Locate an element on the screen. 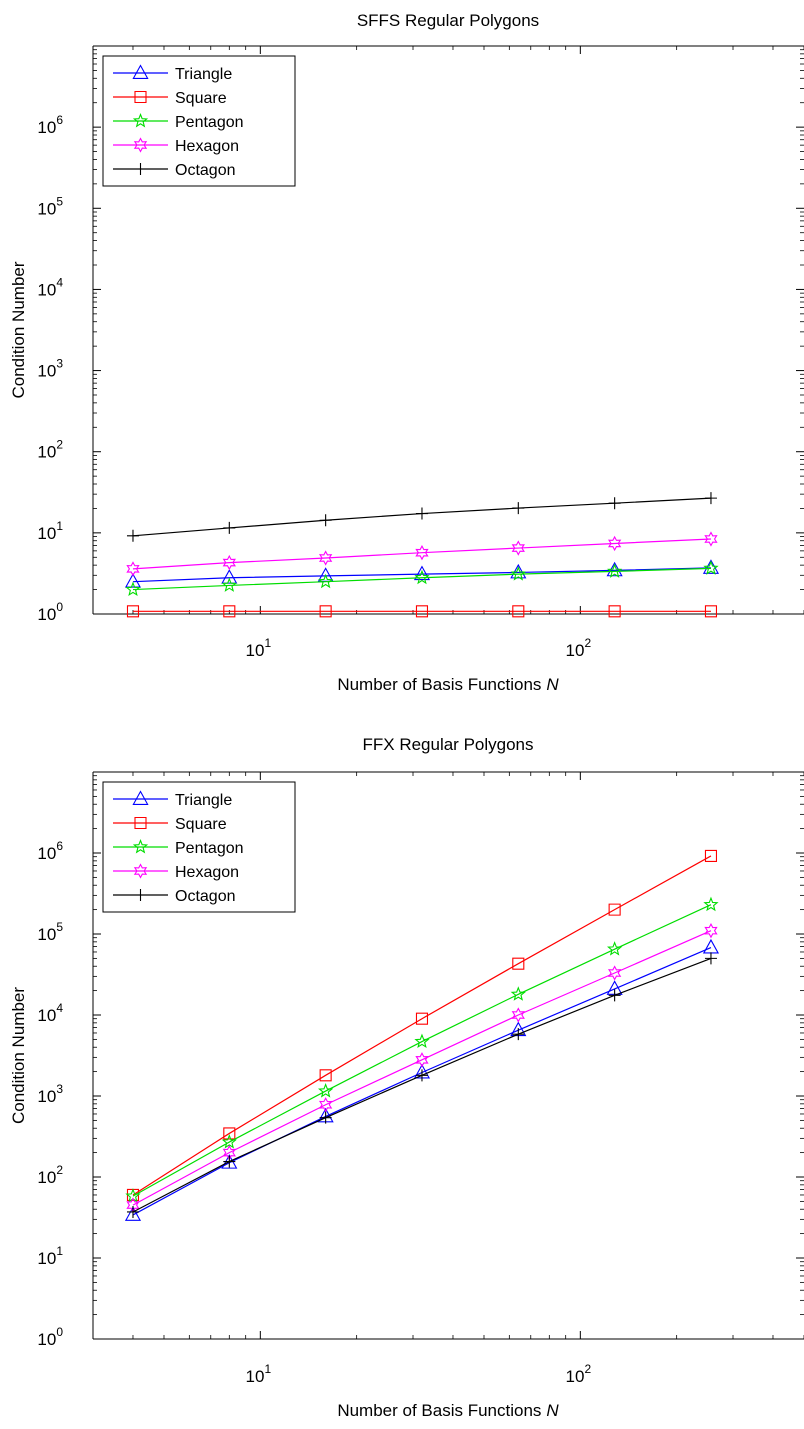  y-tick-label-exponent: 1 is located at coordinates (59, 1251).